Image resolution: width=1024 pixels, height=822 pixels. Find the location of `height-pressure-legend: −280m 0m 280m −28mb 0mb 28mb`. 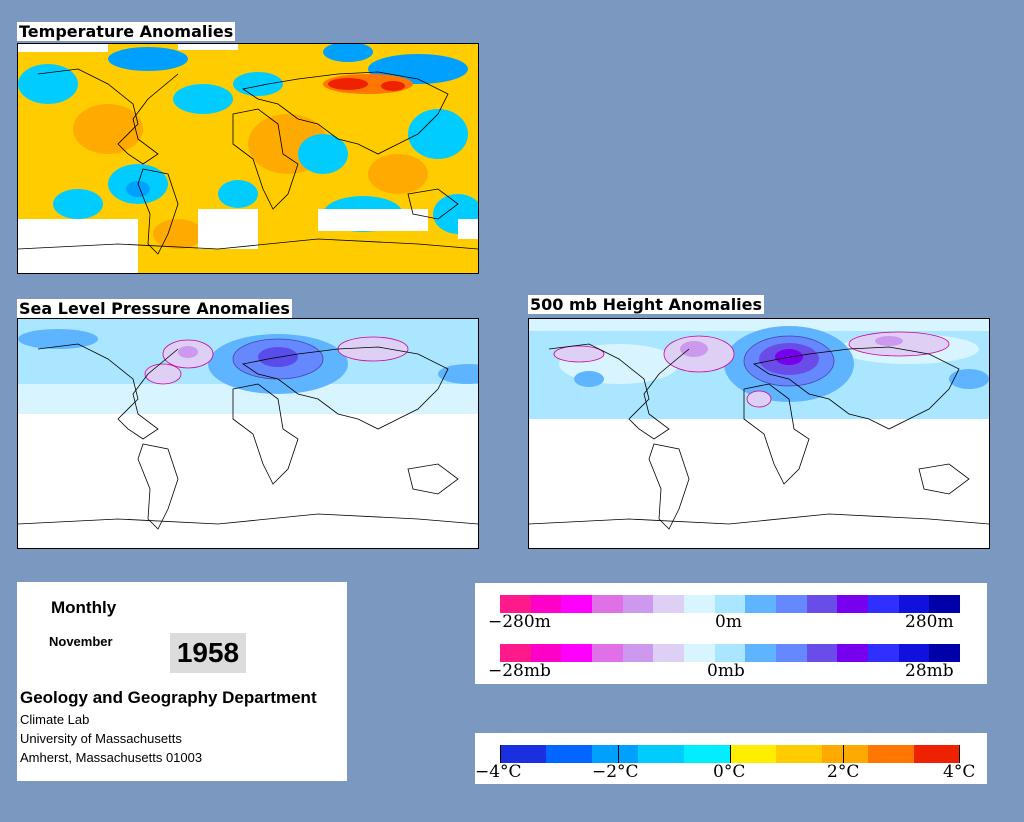

height-pressure-legend: −280m 0m 280m −28mb 0mb 28mb is located at coordinates (731, 633).